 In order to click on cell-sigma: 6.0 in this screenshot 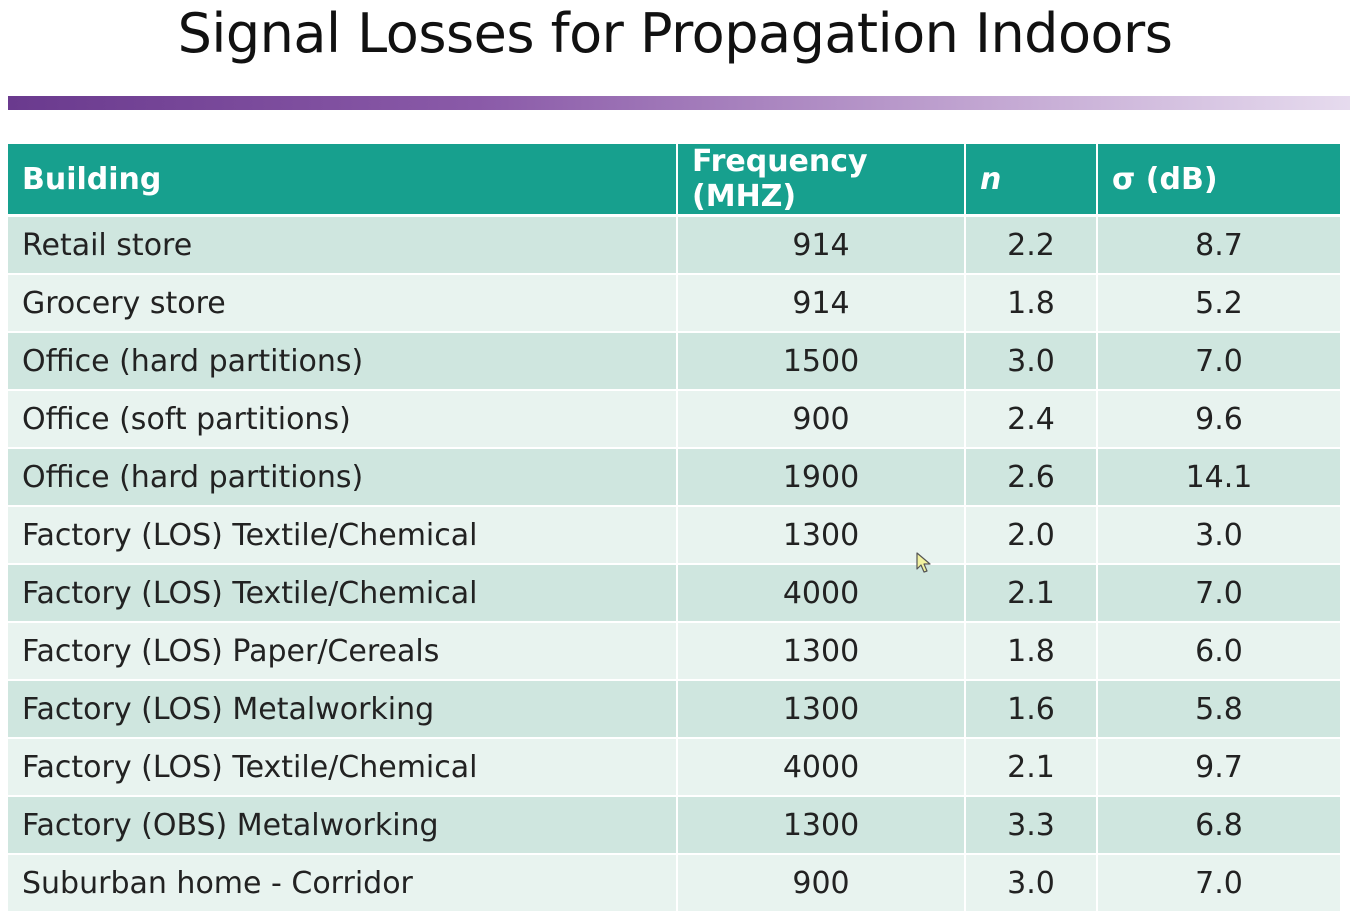, I will do `click(1219, 652)`.